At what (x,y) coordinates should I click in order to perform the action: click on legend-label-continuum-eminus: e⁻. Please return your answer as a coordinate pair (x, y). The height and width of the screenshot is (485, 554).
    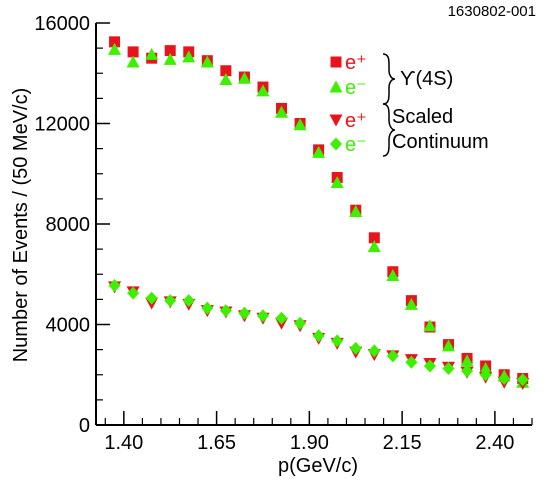
    Looking at the image, I should click on (356, 145).